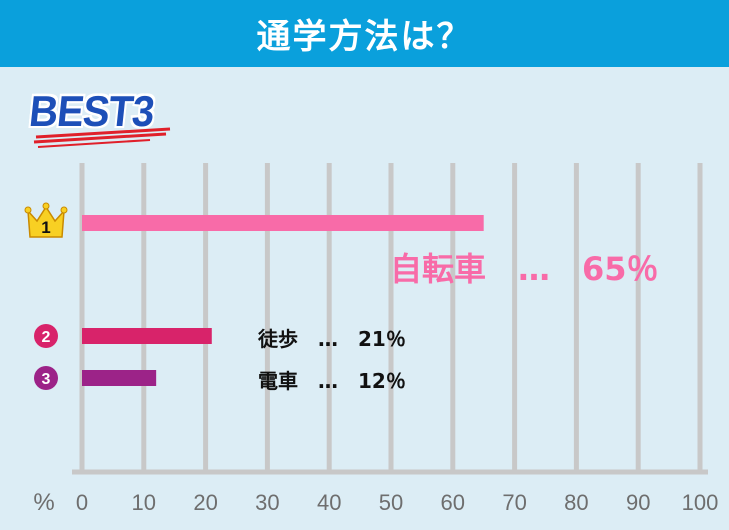  I want to click on x-tick-label: 30, so click(267, 502).